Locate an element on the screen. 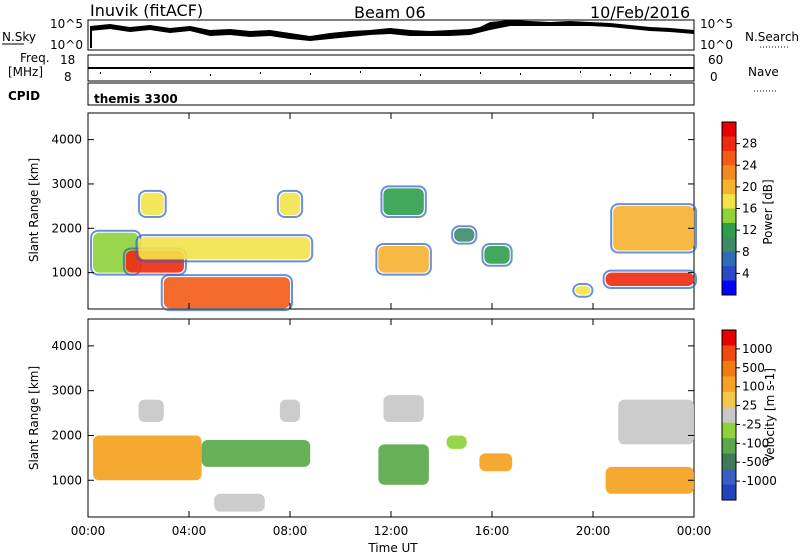 The width and height of the screenshot is (800, 554). power-y-tick-label: 4000 is located at coordinates (66, 140).